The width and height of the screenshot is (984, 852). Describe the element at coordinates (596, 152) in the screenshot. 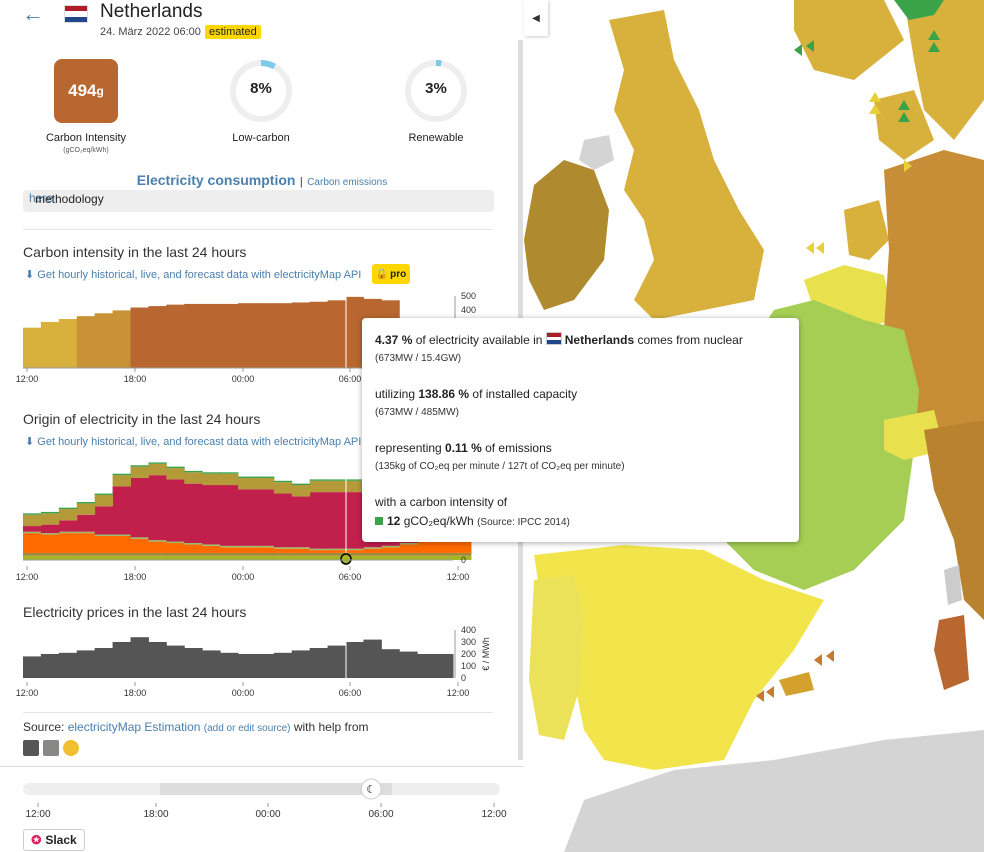

I see `map-faroe` at that location.